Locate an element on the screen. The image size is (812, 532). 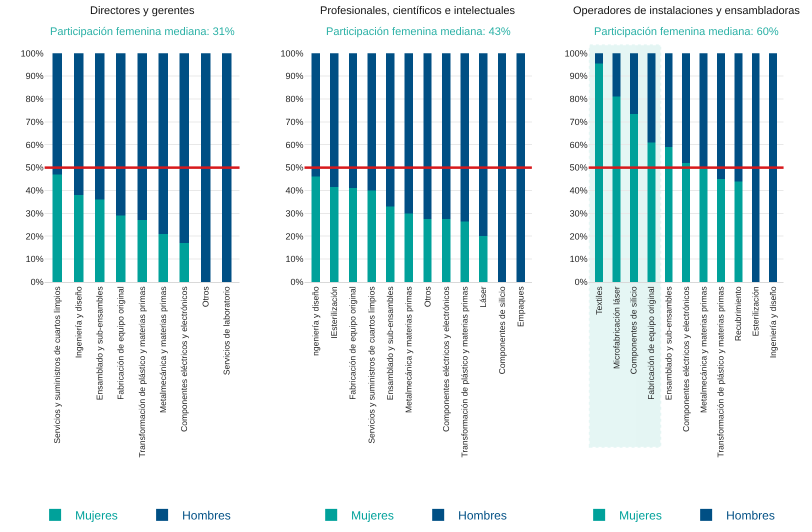
x-tick-label: Empaques is located at coordinates (520, 306).